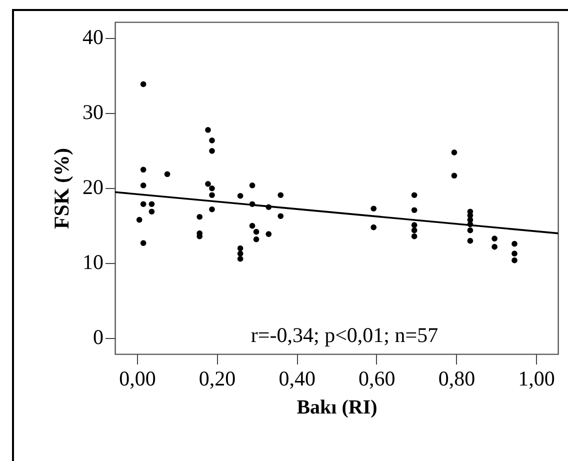  Describe the element at coordinates (93, 262) in the screenshot. I see `y-tick-label: 10` at that location.